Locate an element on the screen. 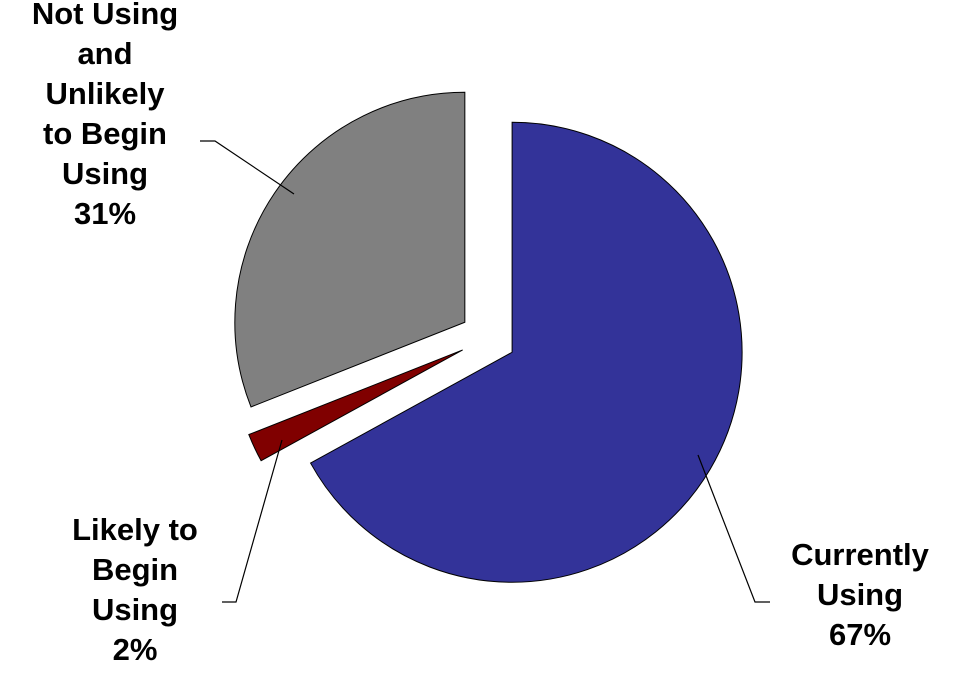 The height and width of the screenshot is (689, 961). slice-label-currently-using: Currently Using 67% is located at coordinates (860, 595).